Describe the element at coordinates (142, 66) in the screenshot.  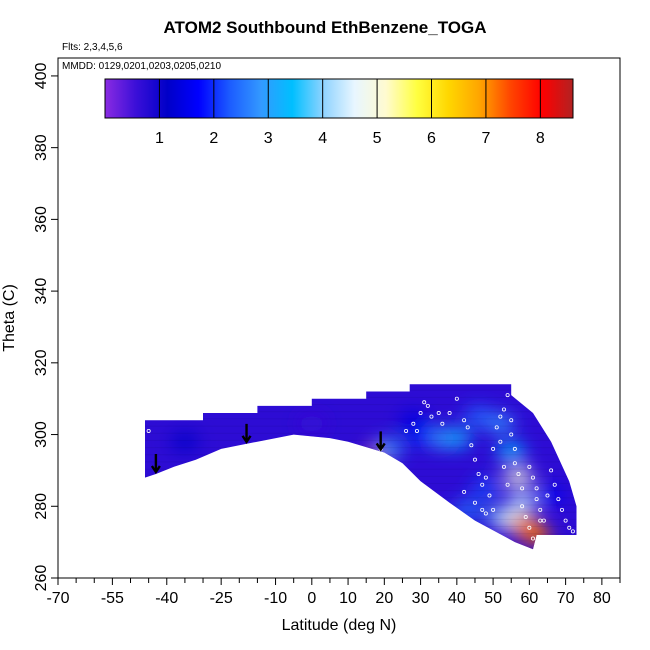
I see `dates-note: MMDD: 0129,0201,0203,0205,0210` at that location.